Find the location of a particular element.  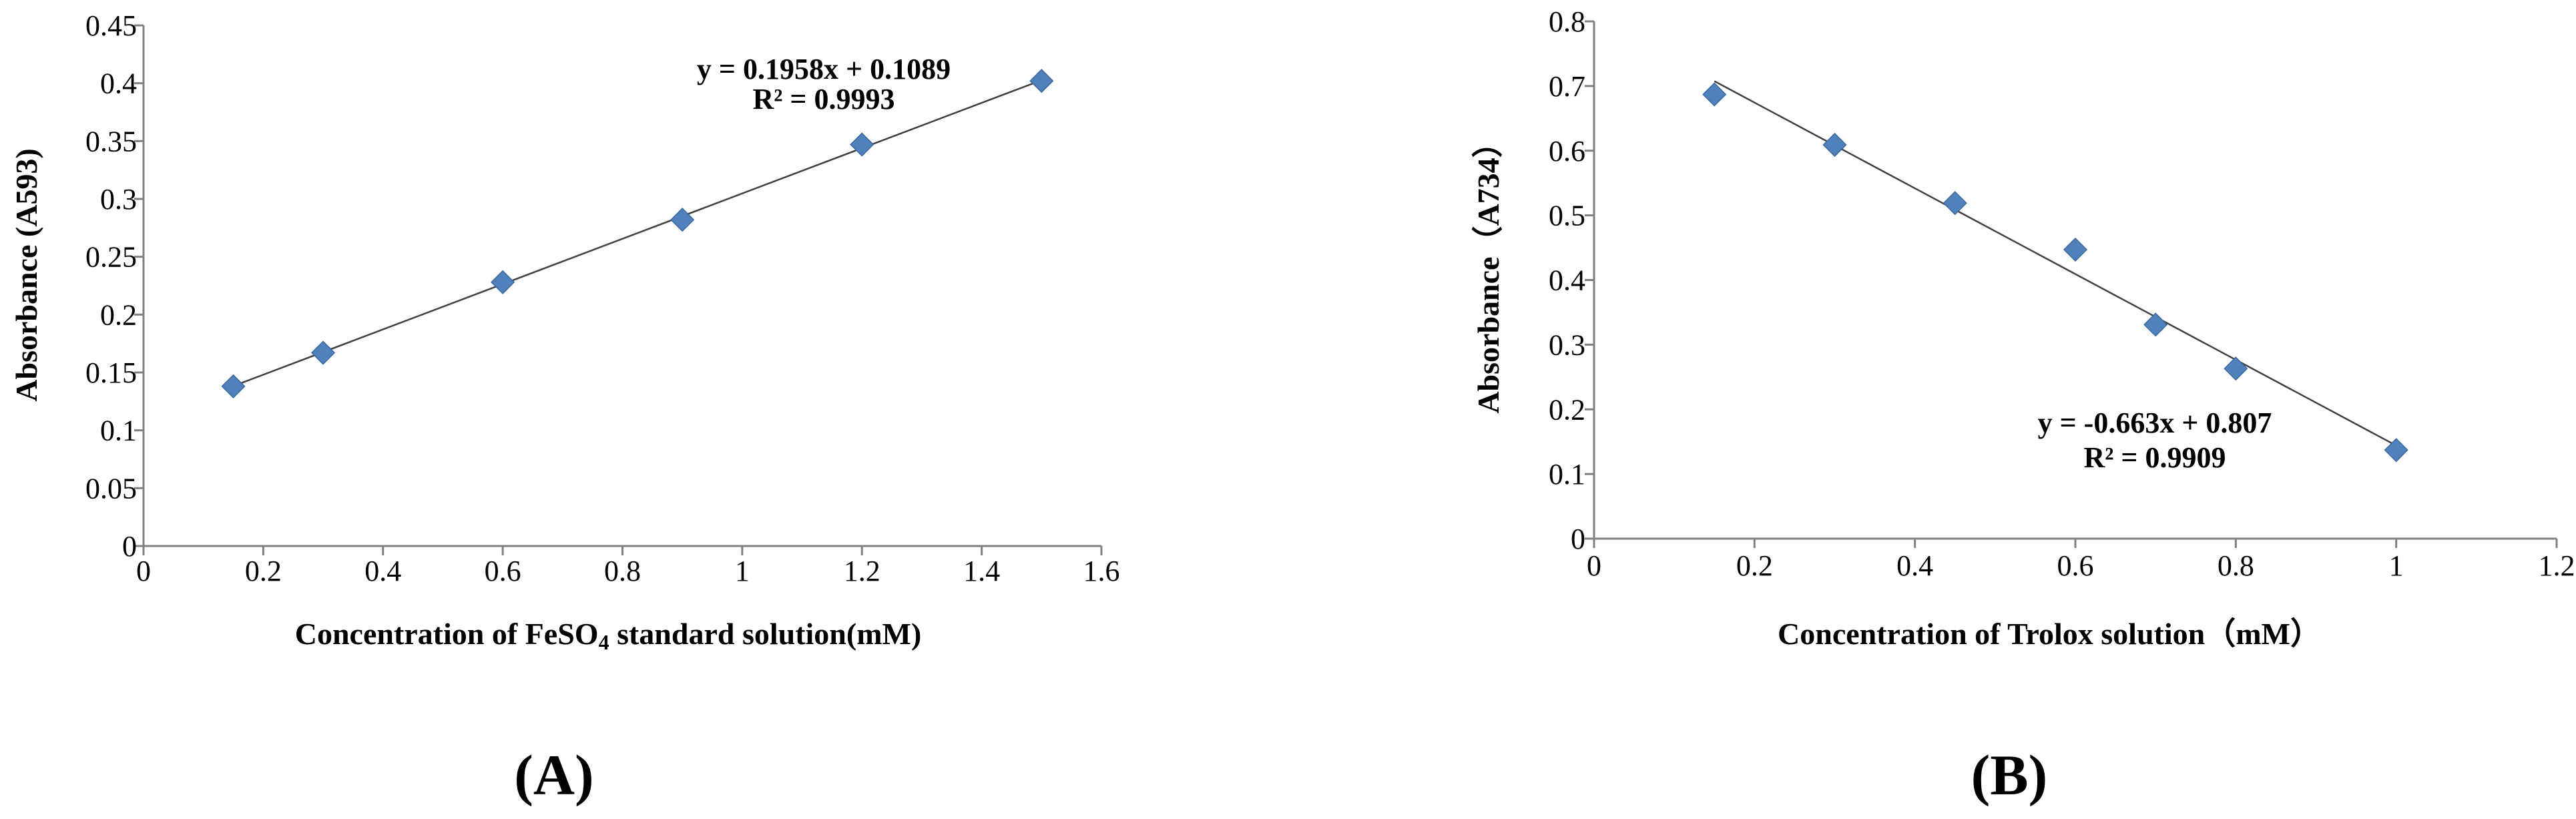

panel-label-b: (B) is located at coordinates (2009, 775).